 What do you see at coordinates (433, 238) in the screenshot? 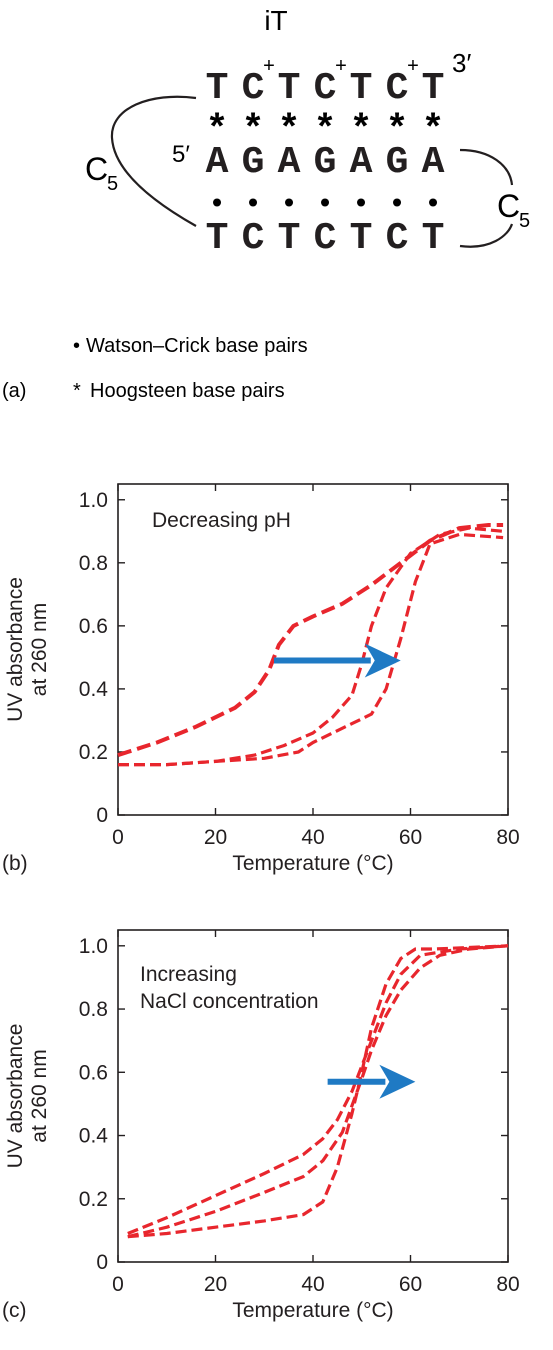
I see `bottom-base-6: T` at bounding box center [433, 238].